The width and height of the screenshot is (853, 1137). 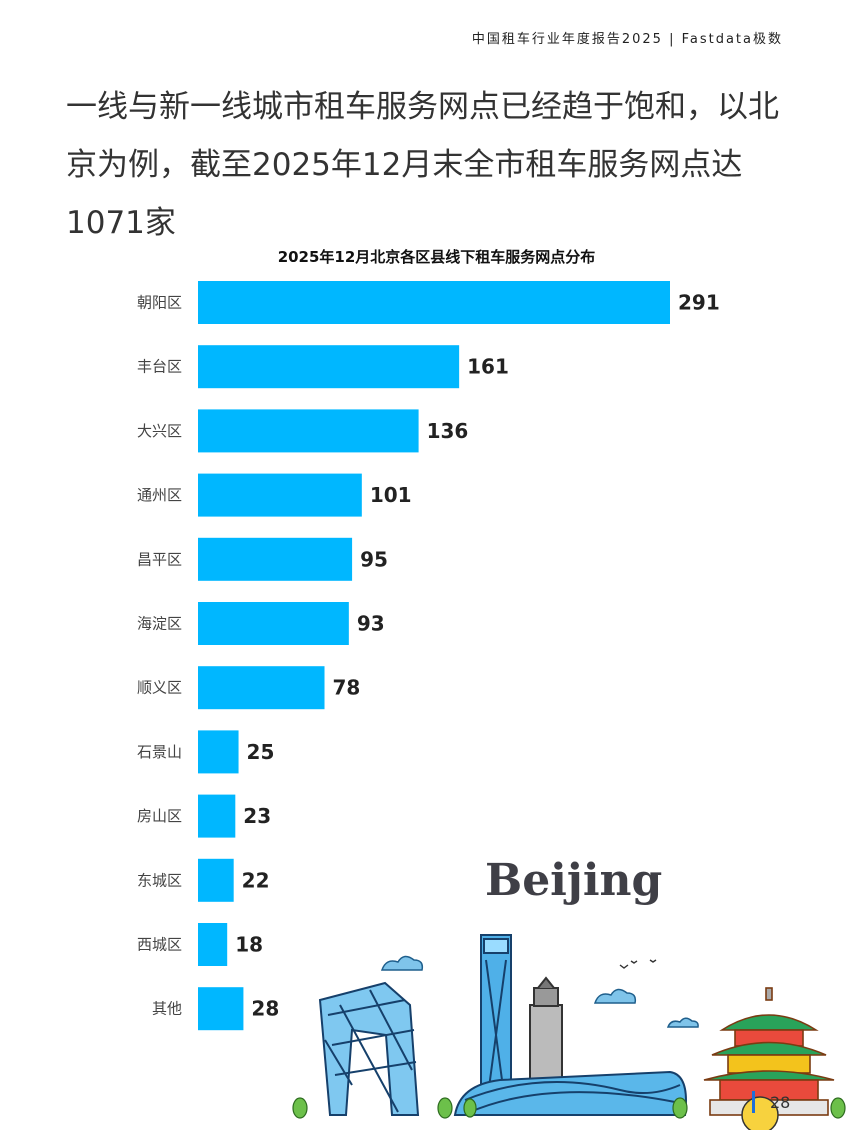 What do you see at coordinates (391, 495) in the screenshot?
I see `bar-value-label: 101` at bounding box center [391, 495].